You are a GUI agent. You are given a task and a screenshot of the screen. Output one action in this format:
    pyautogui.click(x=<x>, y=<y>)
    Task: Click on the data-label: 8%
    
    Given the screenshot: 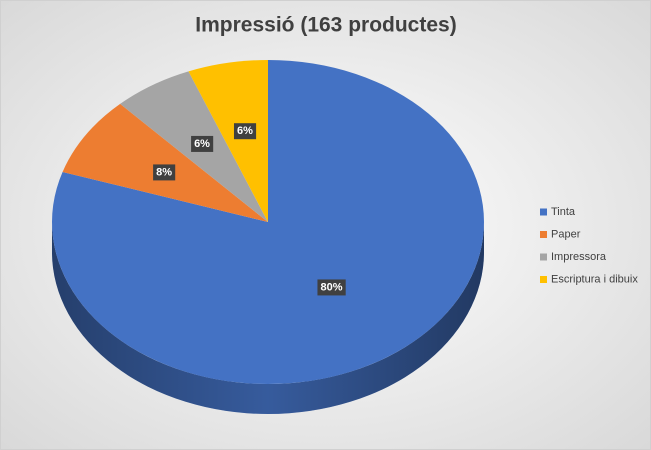 What is the action you would take?
    pyautogui.click(x=164, y=172)
    